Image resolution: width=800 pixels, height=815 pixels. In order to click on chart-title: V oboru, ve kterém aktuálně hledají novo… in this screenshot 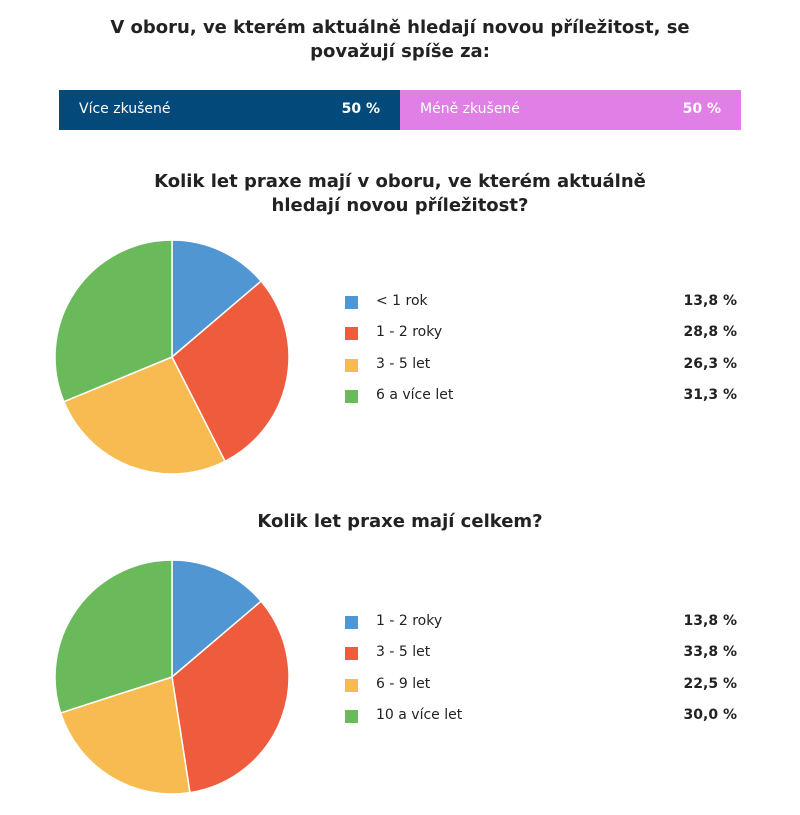, I will do `click(400, 39)`.